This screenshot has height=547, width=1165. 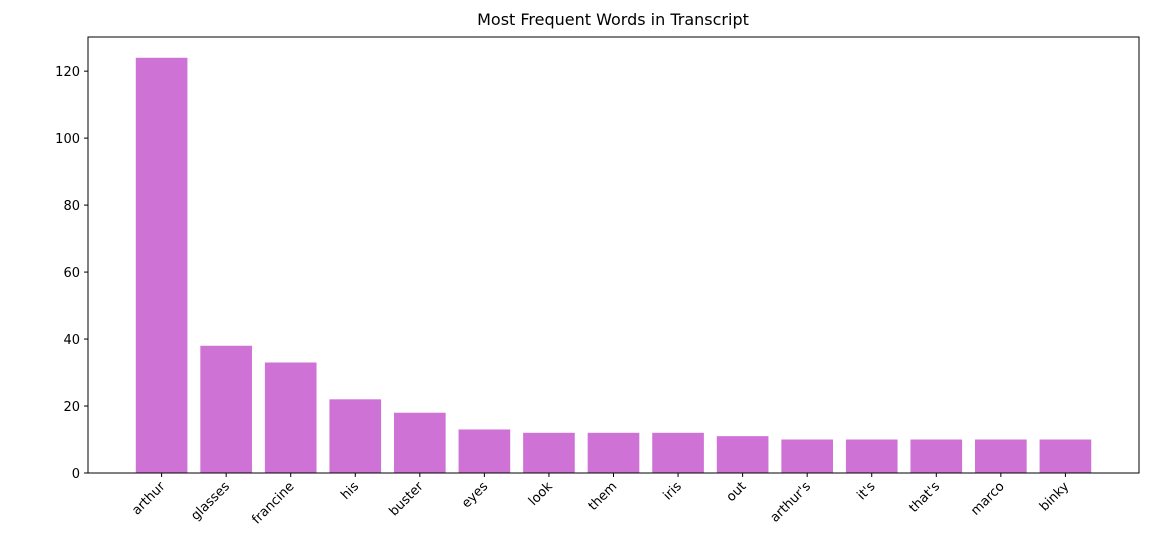 What do you see at coordinates (407, 499) in the screenshot?
I see `x-tick-label: buster` at bounding box center [407, 499].